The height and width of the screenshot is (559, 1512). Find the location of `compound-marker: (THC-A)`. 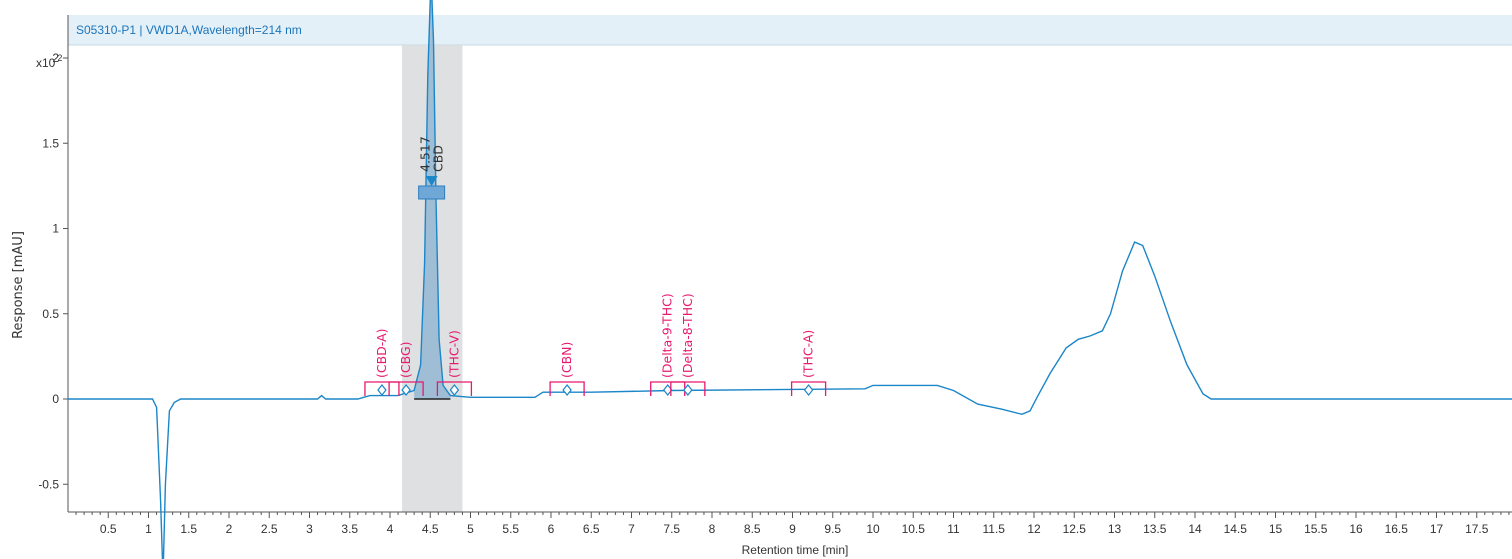

compound-marker: (THC-A) is located at coordinates (808, 363).